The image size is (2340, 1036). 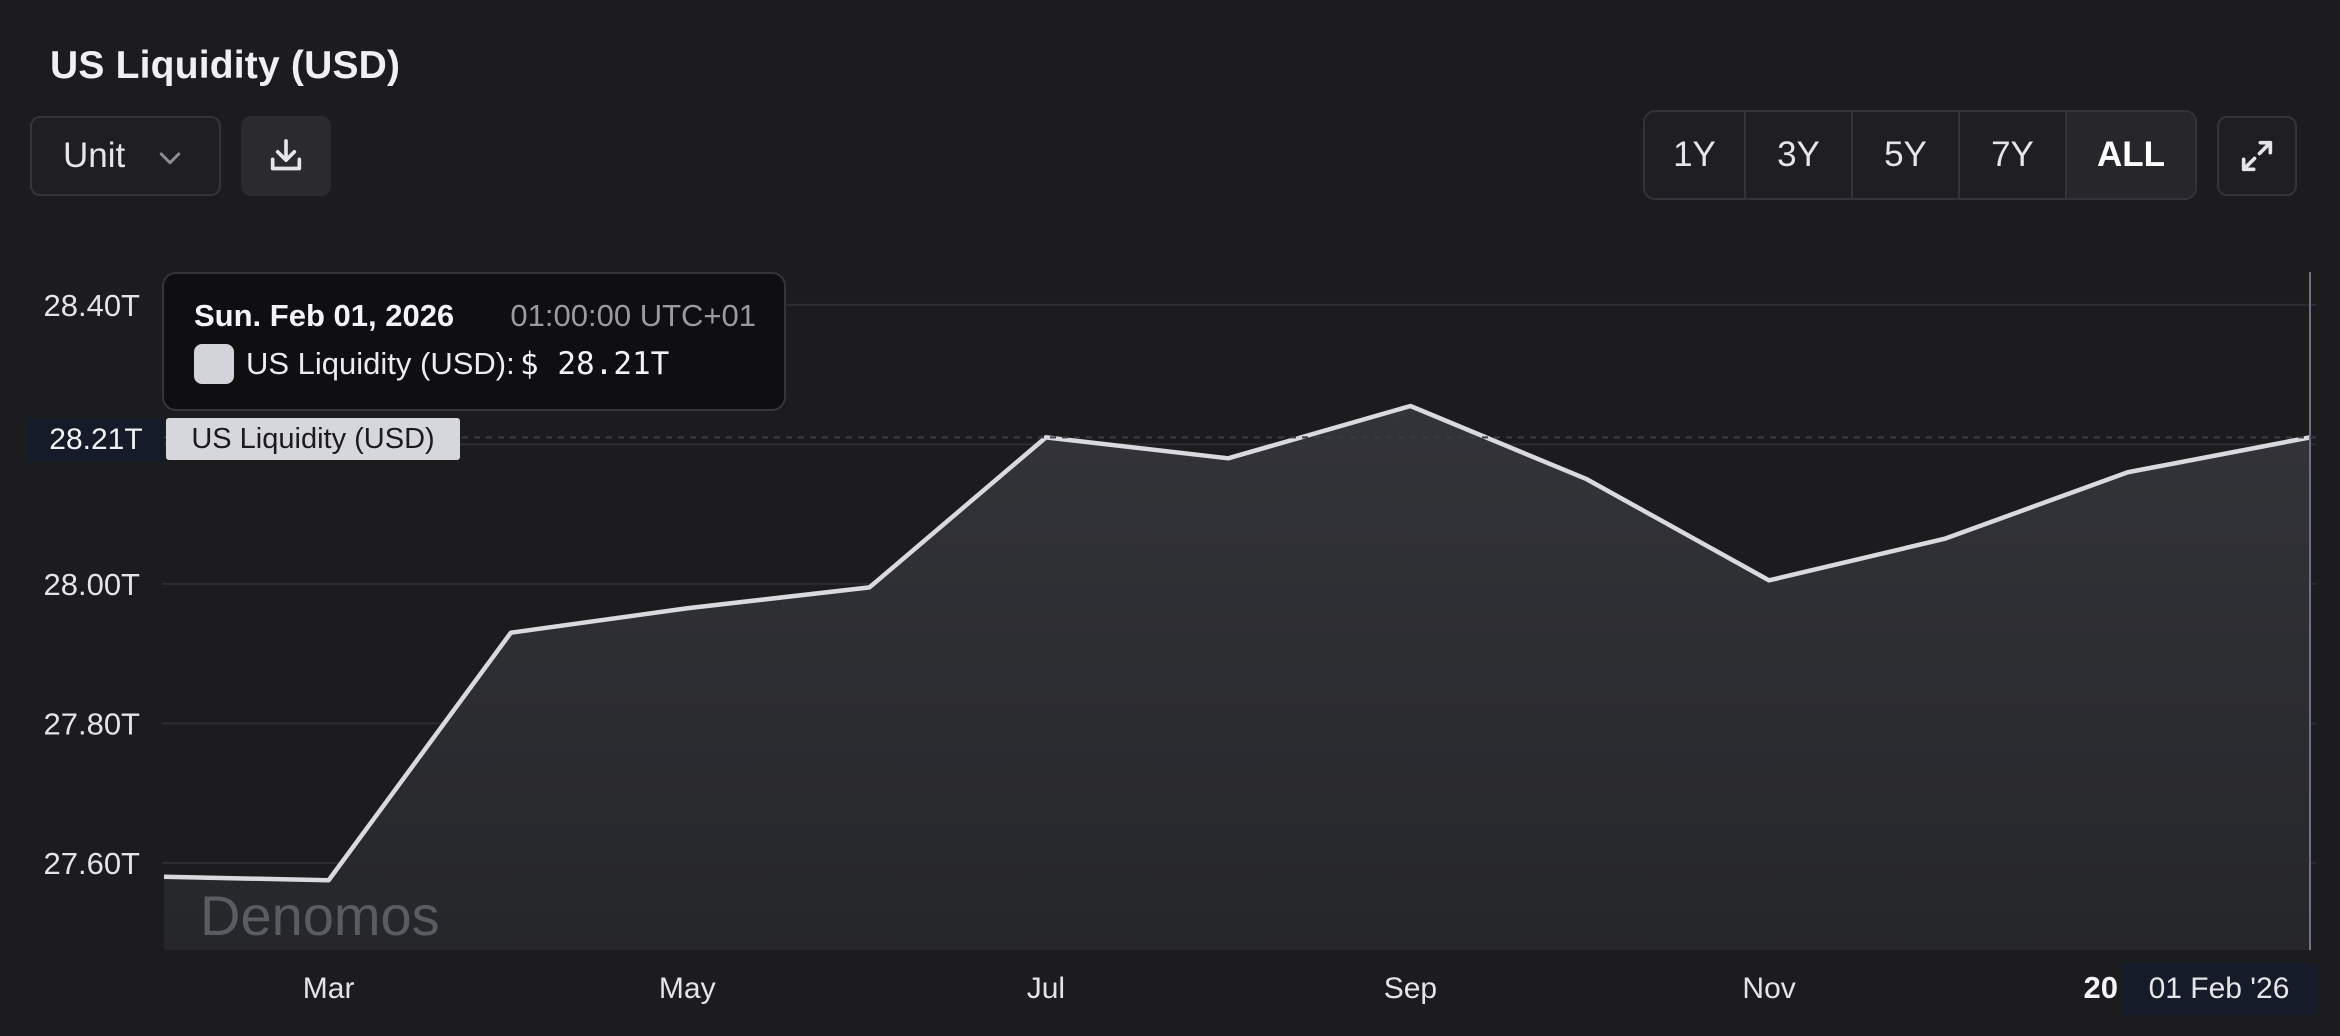 What do you see at coordinates (91, 305) in the screenshot?
I see `y-tick-label: 28.40T` at bounding box center [91, 305].